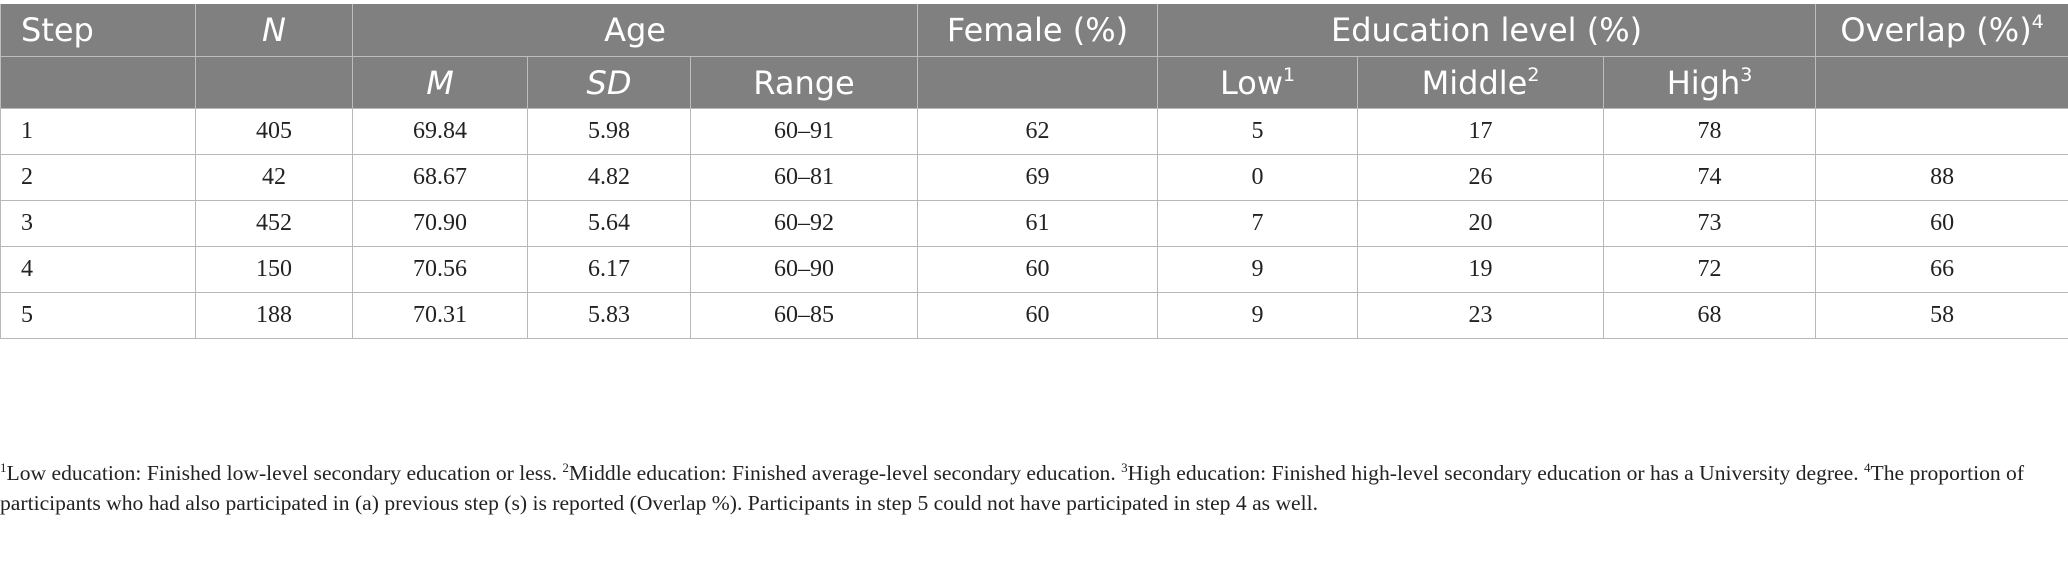 The image size is (2068, 575). What do you see at coordinates (1867, 467) in the screenshot?
I see `footnote-marker-4: 4` at bounding box center [1867, 467].